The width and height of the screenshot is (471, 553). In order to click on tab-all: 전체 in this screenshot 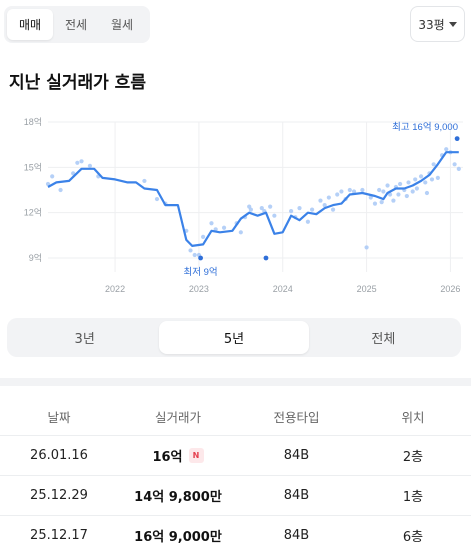, I will do `click(383, 339)`.